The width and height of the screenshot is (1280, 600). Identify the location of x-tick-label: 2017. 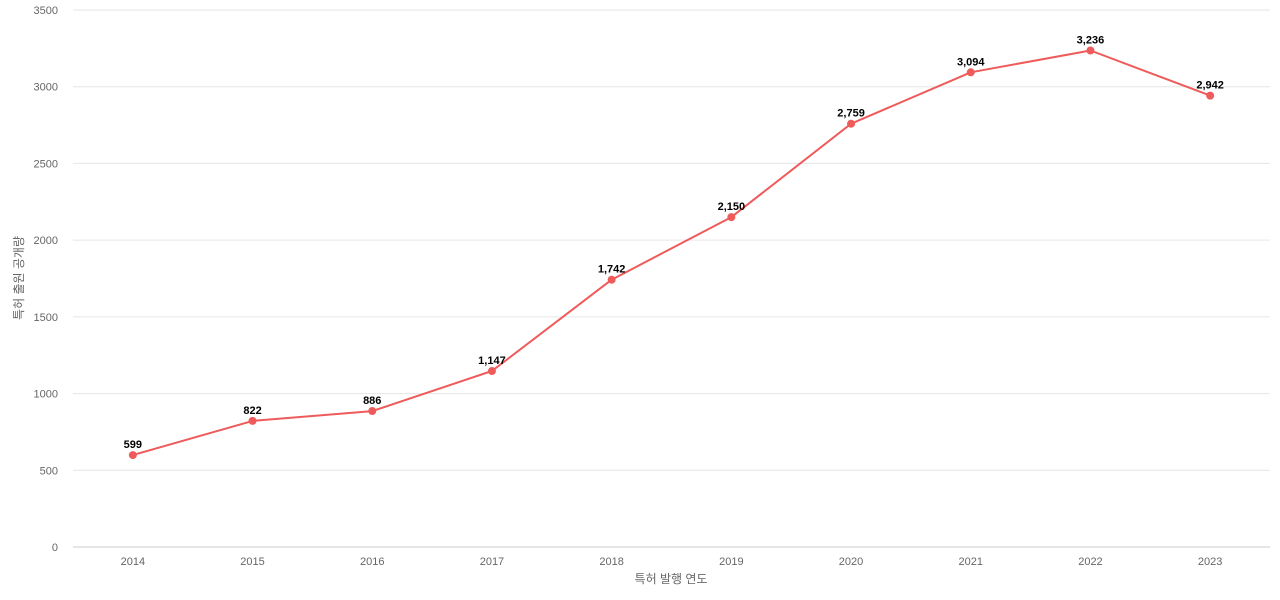
(492, 562).